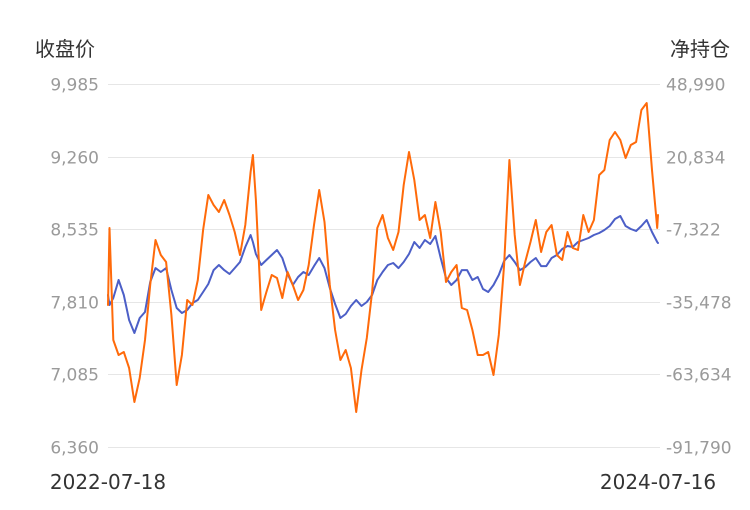  I want to click on right-axis-tick-label: -35,478, so click(699, 304).